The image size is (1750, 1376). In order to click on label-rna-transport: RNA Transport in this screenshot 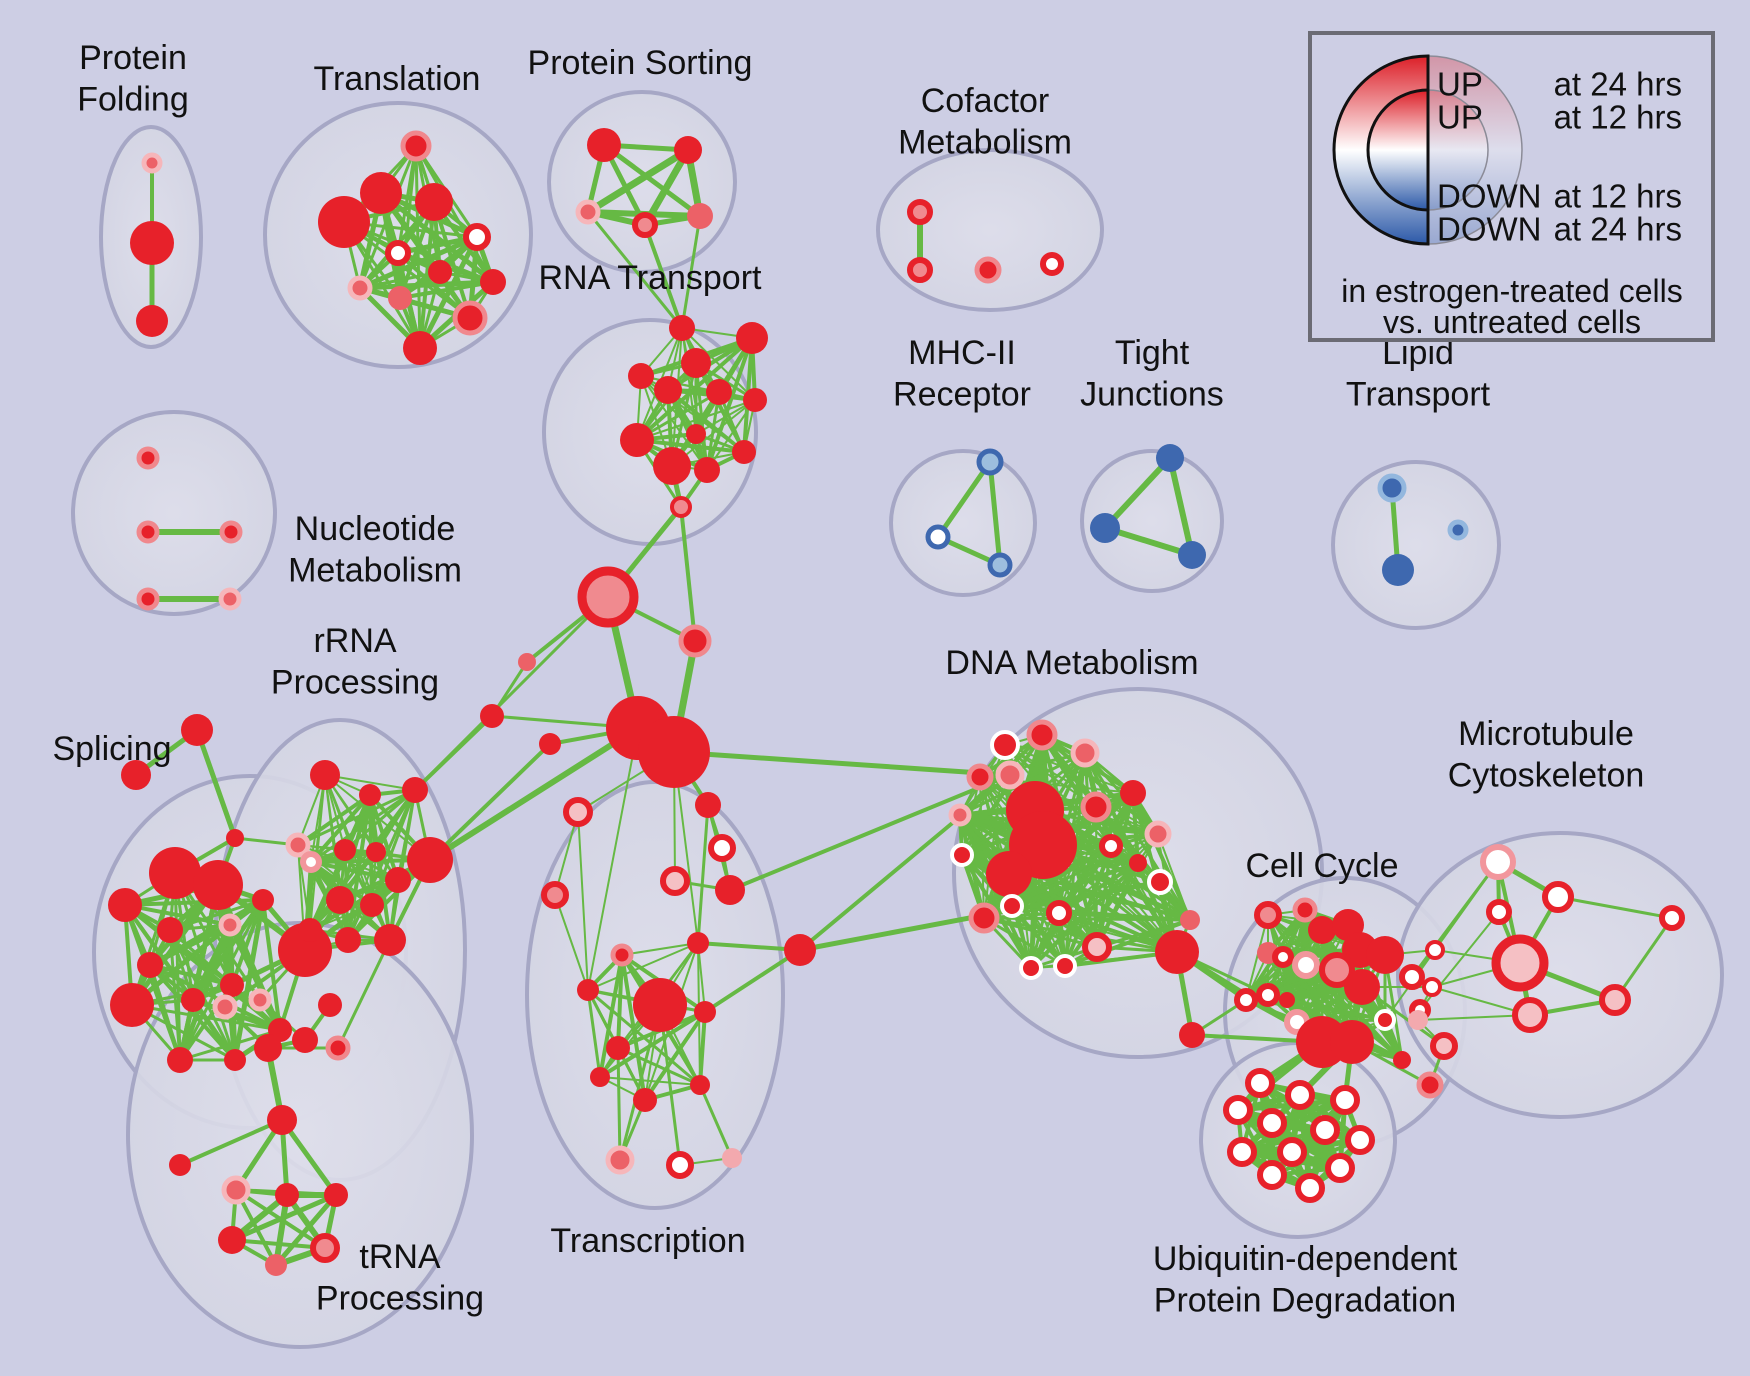, I will do `click(651, 278)`.